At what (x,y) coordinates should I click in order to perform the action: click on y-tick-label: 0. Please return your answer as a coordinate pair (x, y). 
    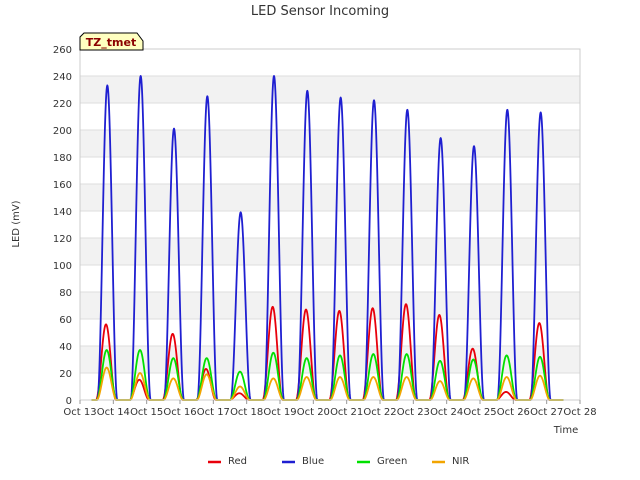
    Looking at the image, I should click on (69, 401).